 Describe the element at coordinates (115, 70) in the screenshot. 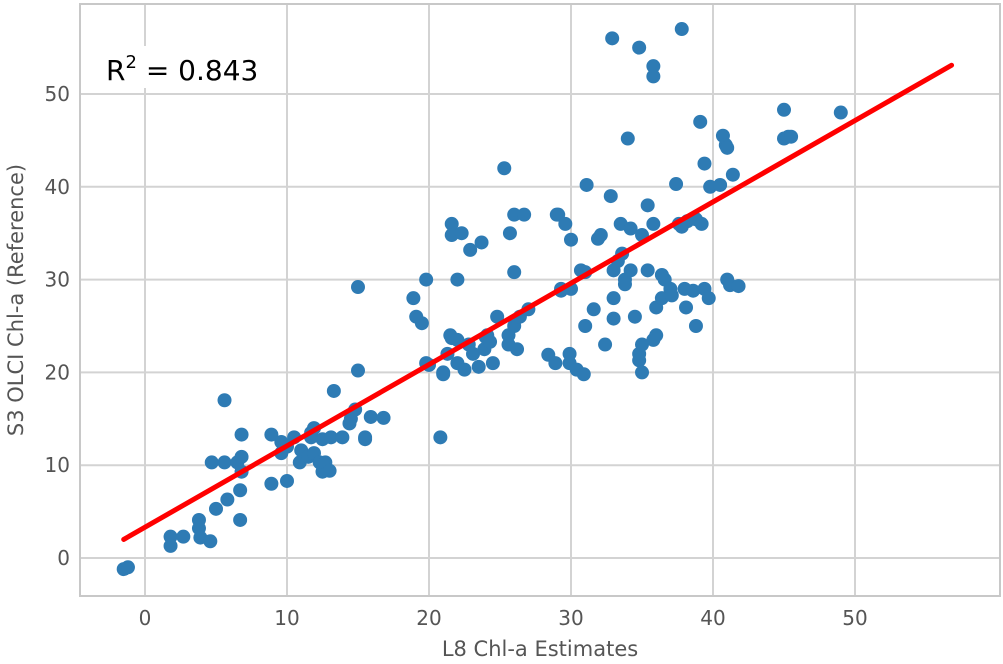

I see `r-squared-symbol: R` at that location.